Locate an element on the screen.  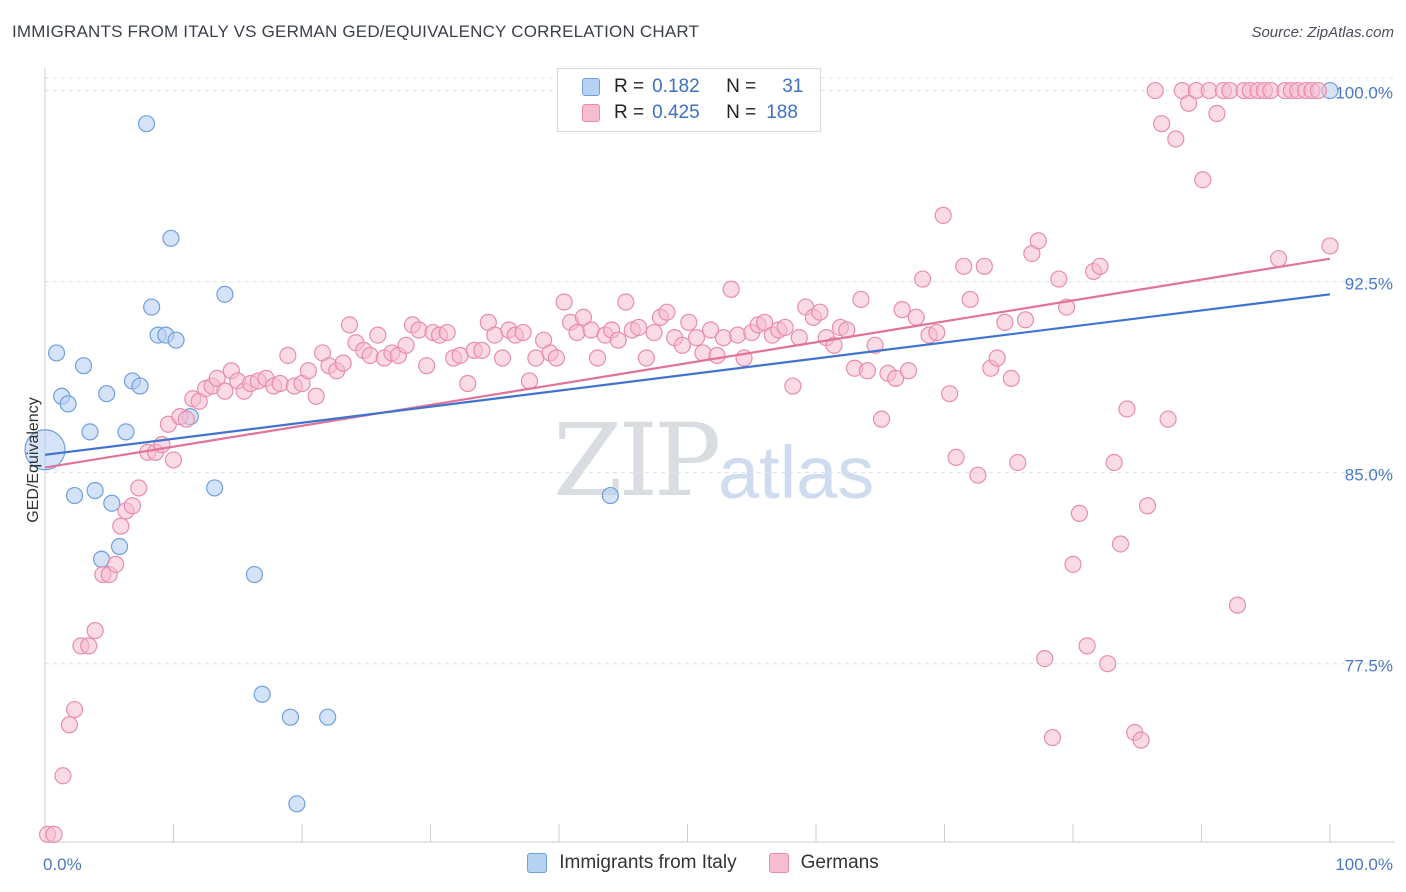
y-tick-label: 92.5% is located at coordinates (1369, 284).